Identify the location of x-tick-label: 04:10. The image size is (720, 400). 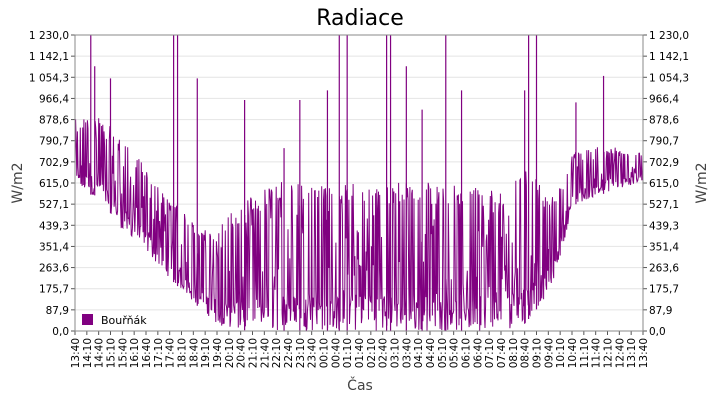
(419, 353).